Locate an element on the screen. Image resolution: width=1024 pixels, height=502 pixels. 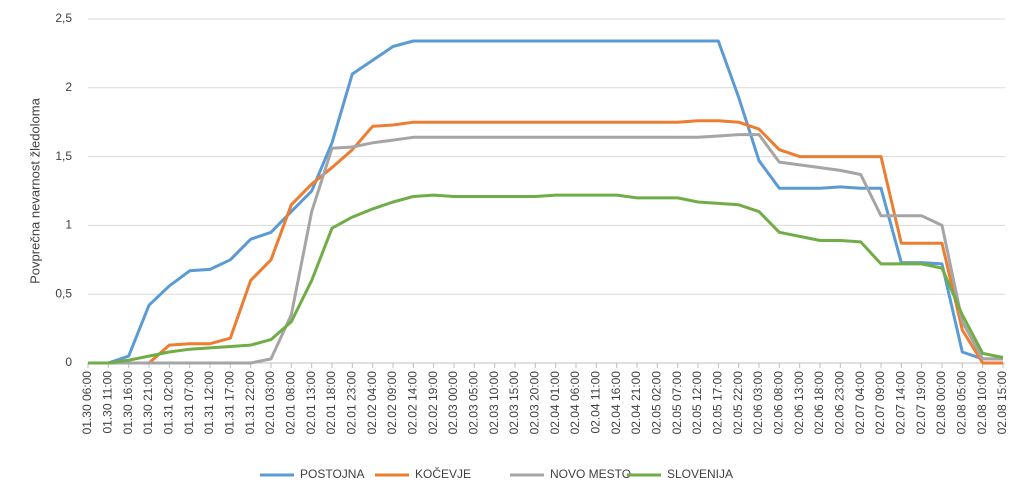
x-tick-label: 02.05 17:00 is located at coordinates (718, 403).